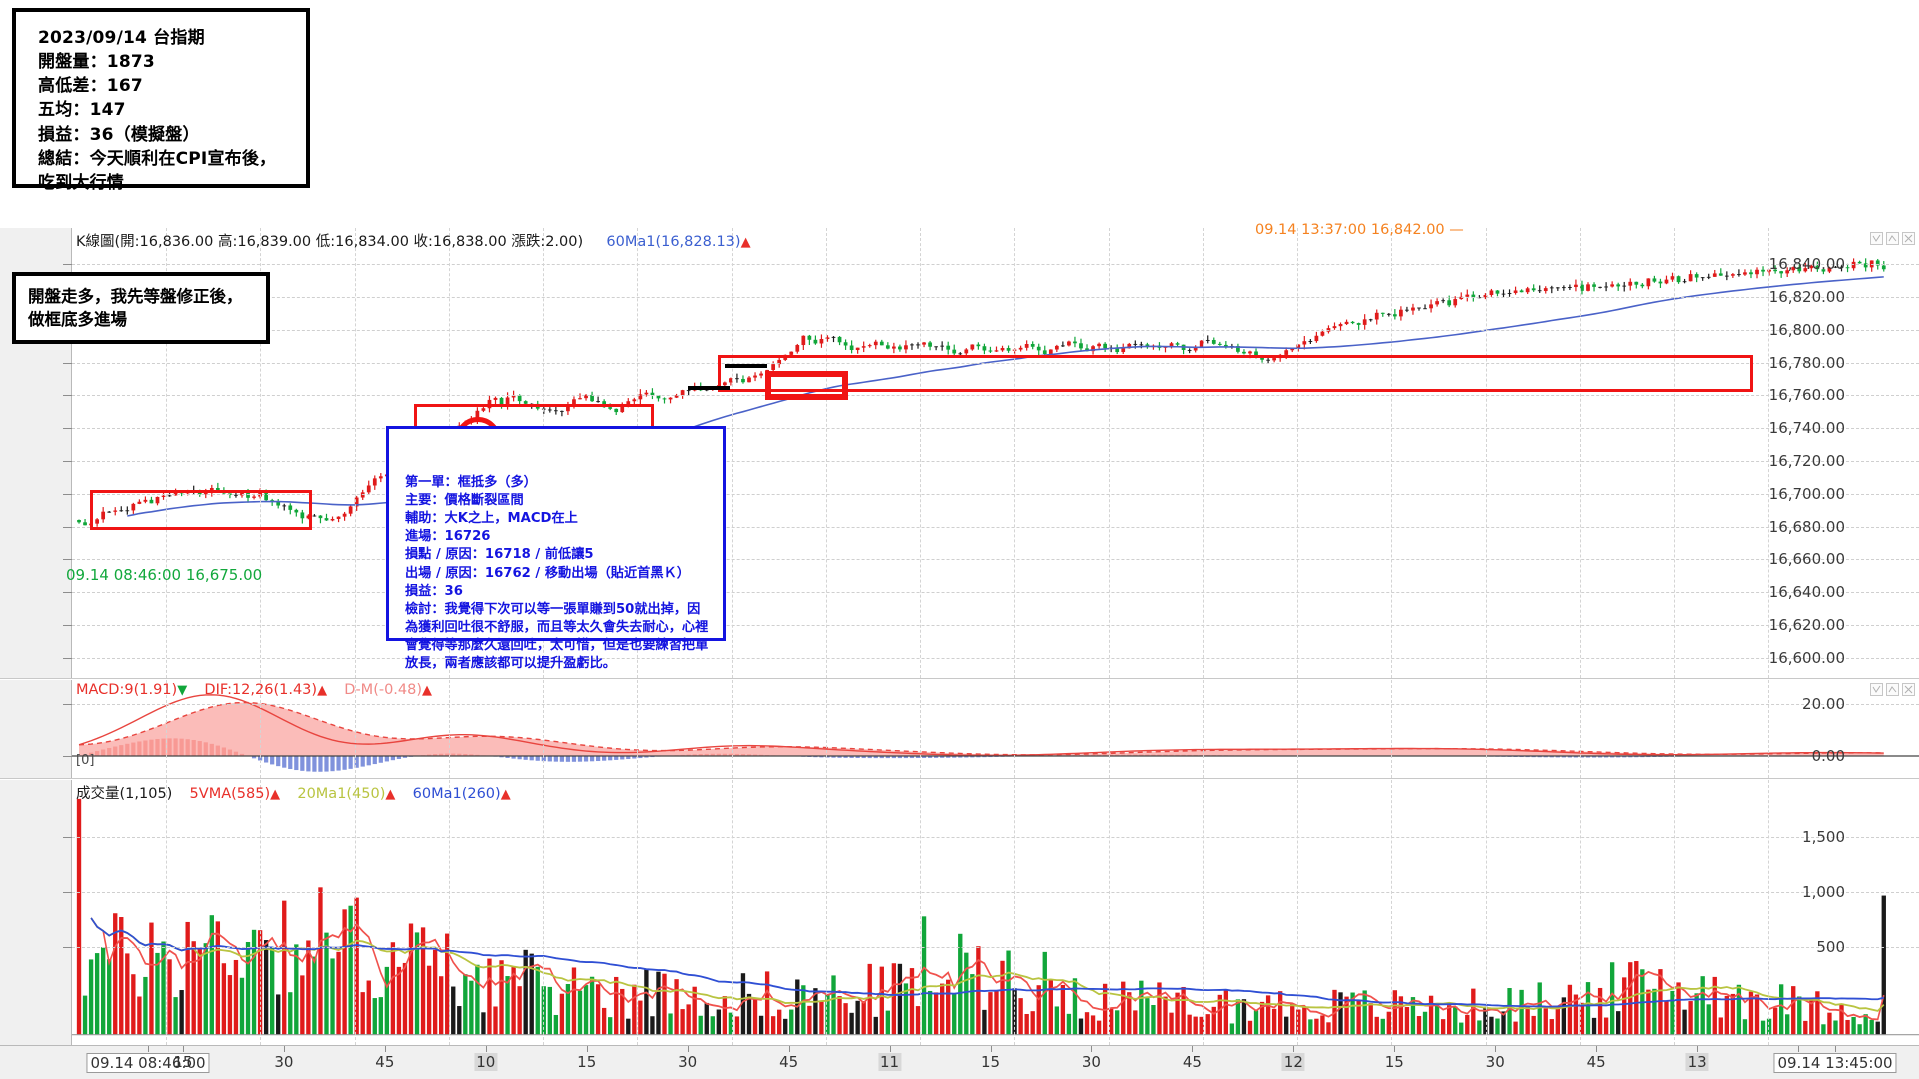 The height and width of the screenshot is (1079, 1919). What do you see at coordinates (67, 756) in the screenshot?
I see `macd-tick` at bounding box center [67, 756].